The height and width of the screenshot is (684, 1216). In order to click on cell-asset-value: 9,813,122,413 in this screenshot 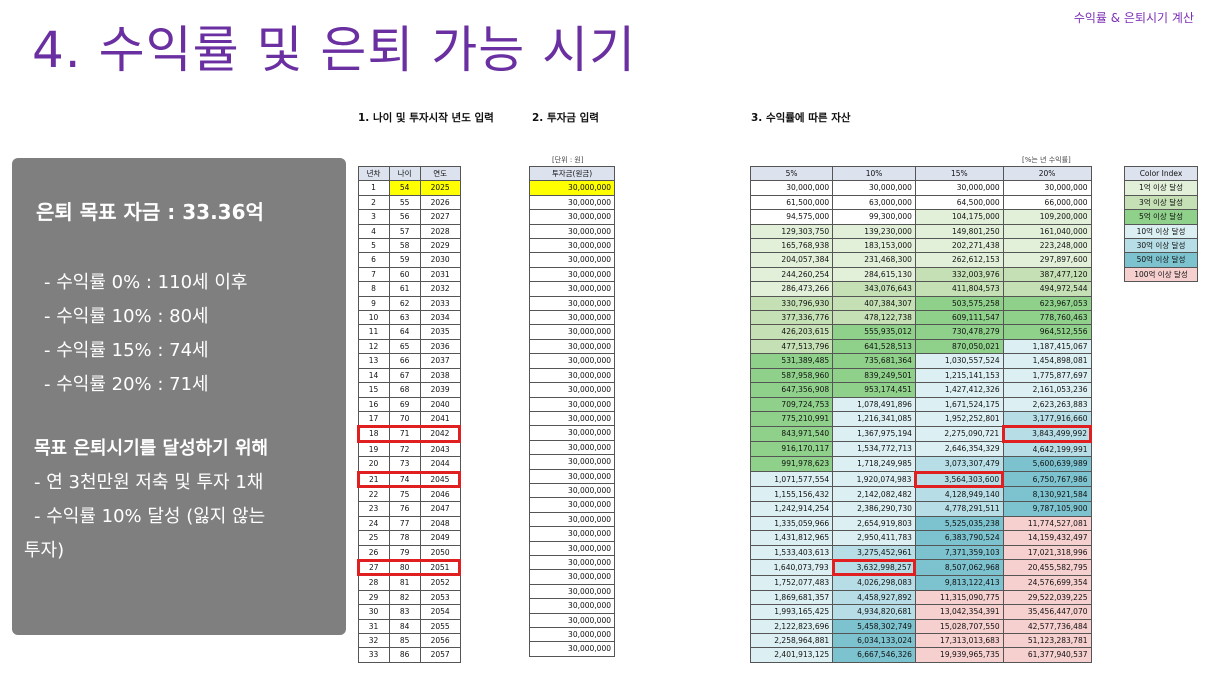, I will do `click(959, 582)`.